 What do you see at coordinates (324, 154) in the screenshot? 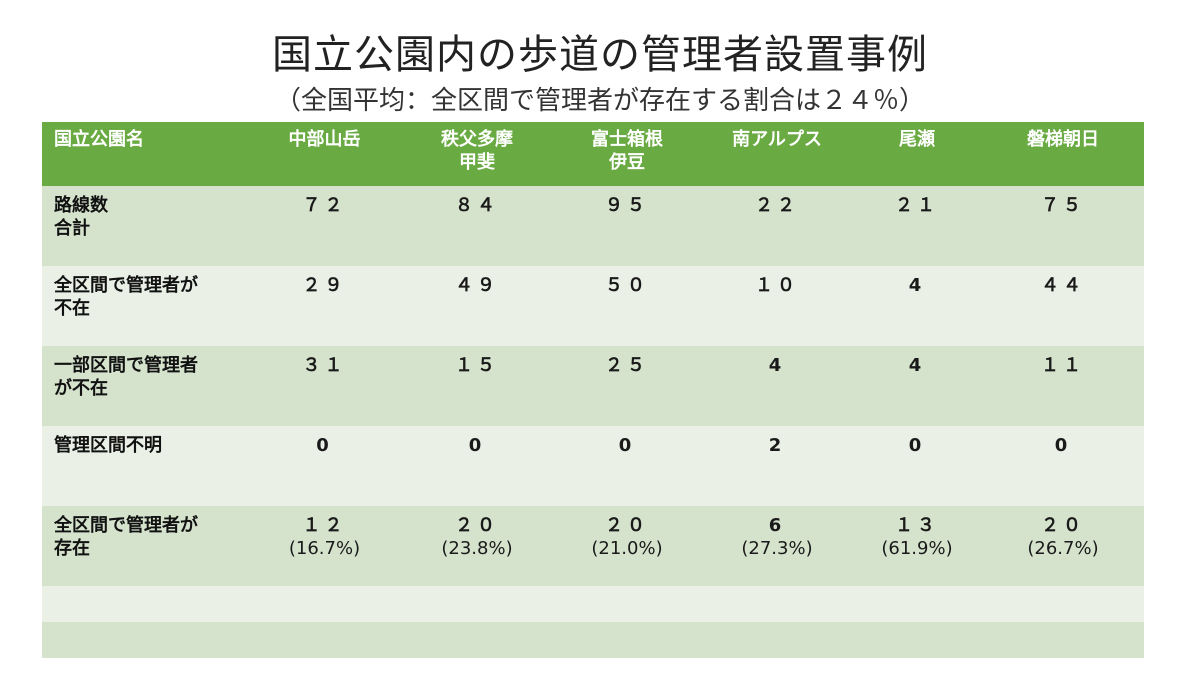
I see `header-chubu-sangaku: 中部山岳` at bounding box center [324, 154].